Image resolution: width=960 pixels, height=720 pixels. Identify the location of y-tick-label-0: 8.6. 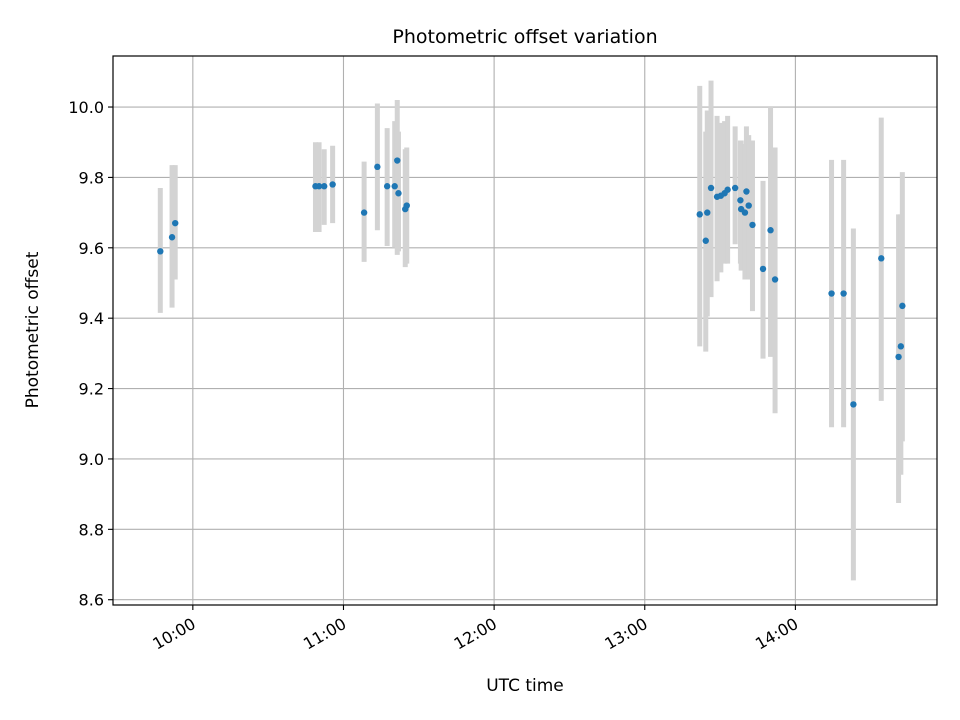
(91, 600).